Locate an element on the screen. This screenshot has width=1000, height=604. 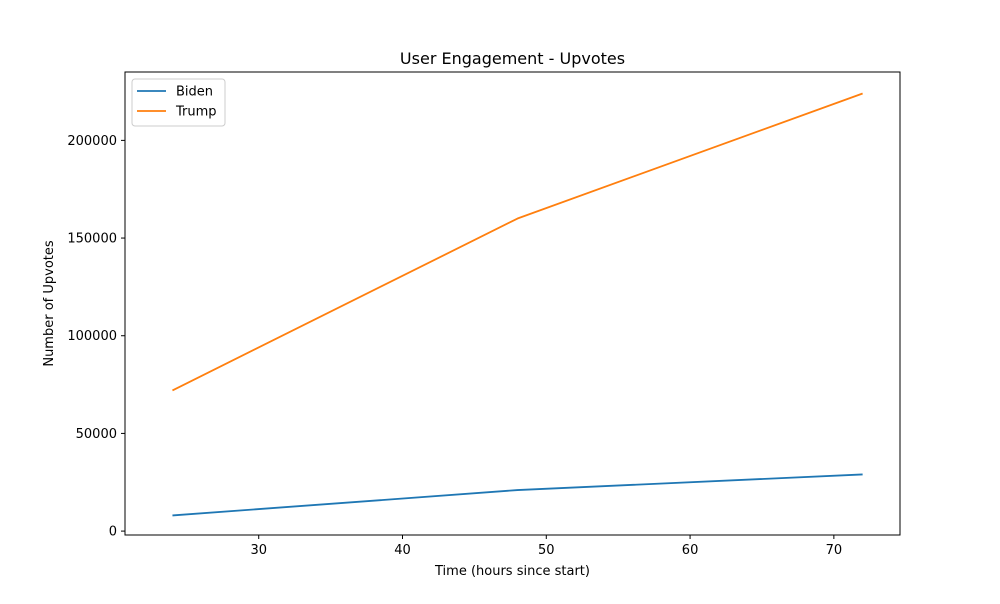
x-axis-ticks: 30 40 50 60 70 is located at coordinates (546, 546).